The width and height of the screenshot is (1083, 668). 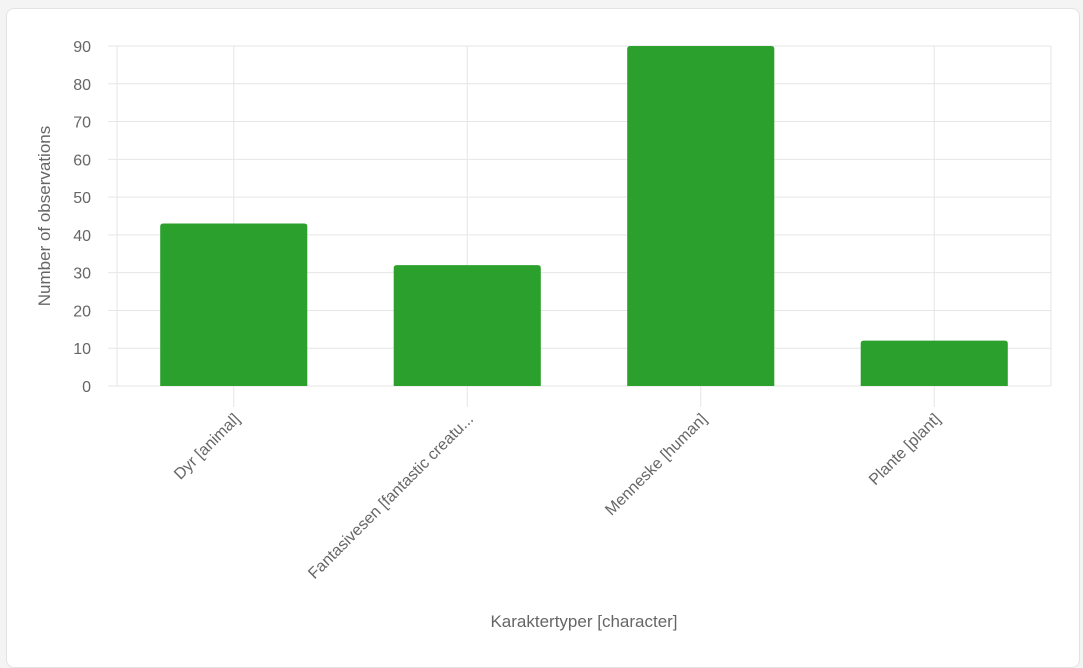 I want to click on y-tick-label: 60, so click(x=82, y=160).